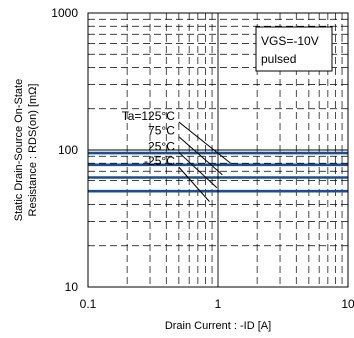  What do you see at coordinates (347, 304) in the screenshot?
I see `x-tick-label: 10` at bounding box center [347, 304].